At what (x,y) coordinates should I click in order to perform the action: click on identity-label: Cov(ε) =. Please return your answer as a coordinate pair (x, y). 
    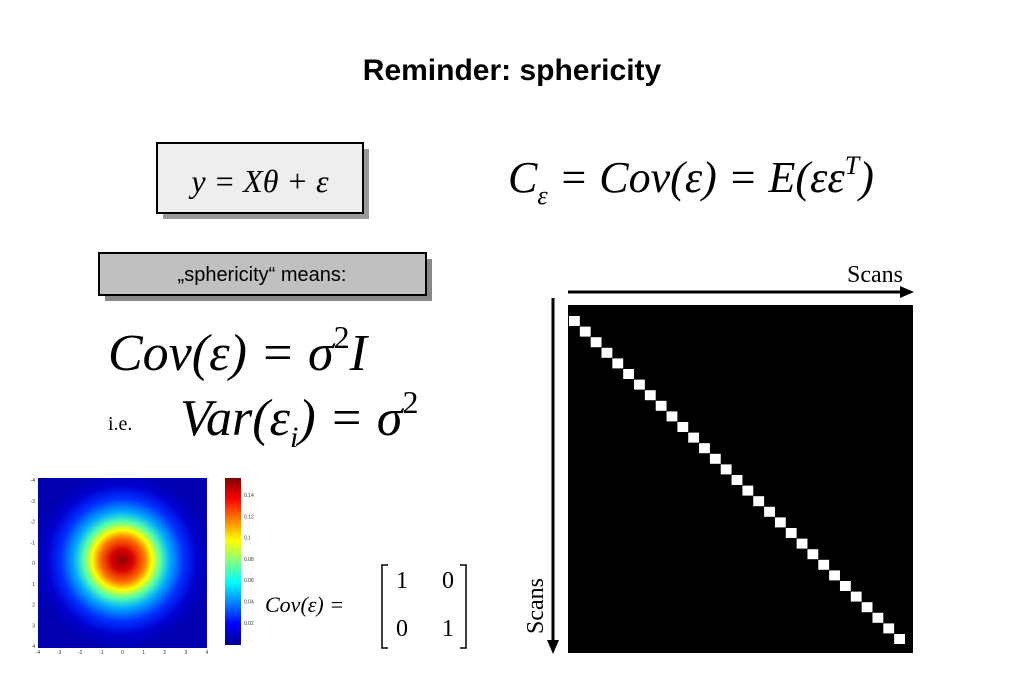
    Looking at the image, I should click on (304, 604).